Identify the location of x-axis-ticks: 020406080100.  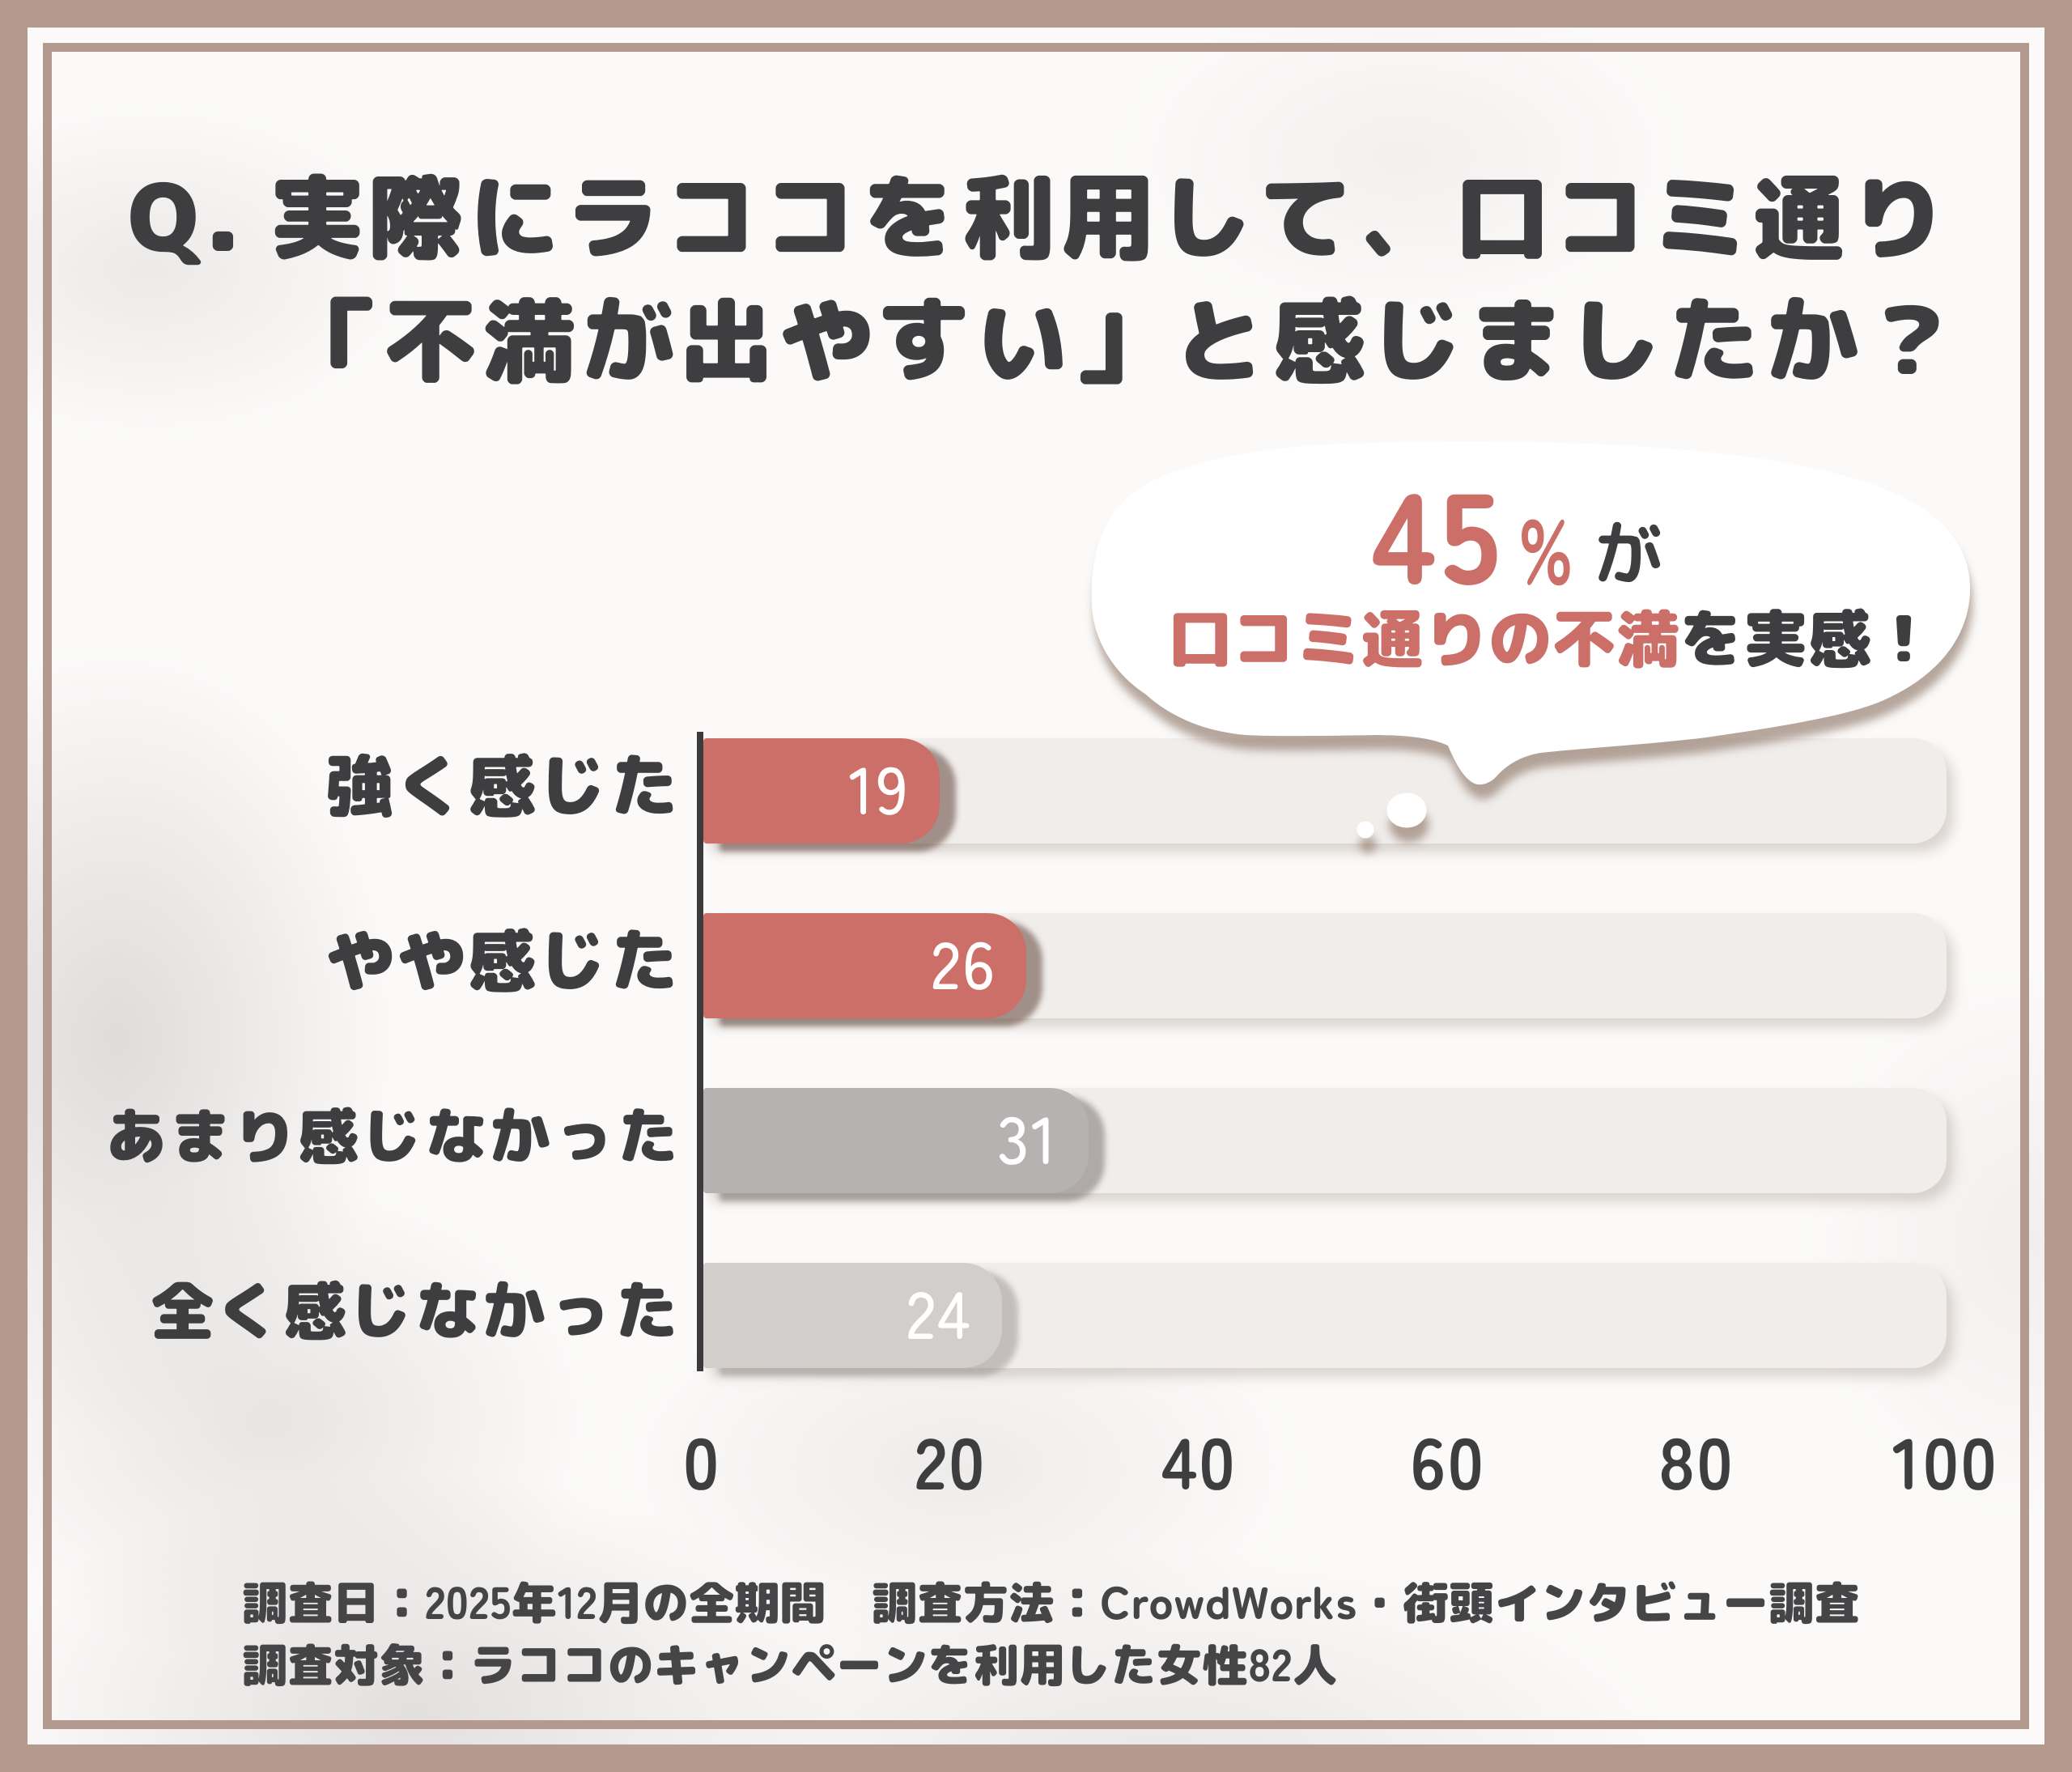
(1036, 1470).